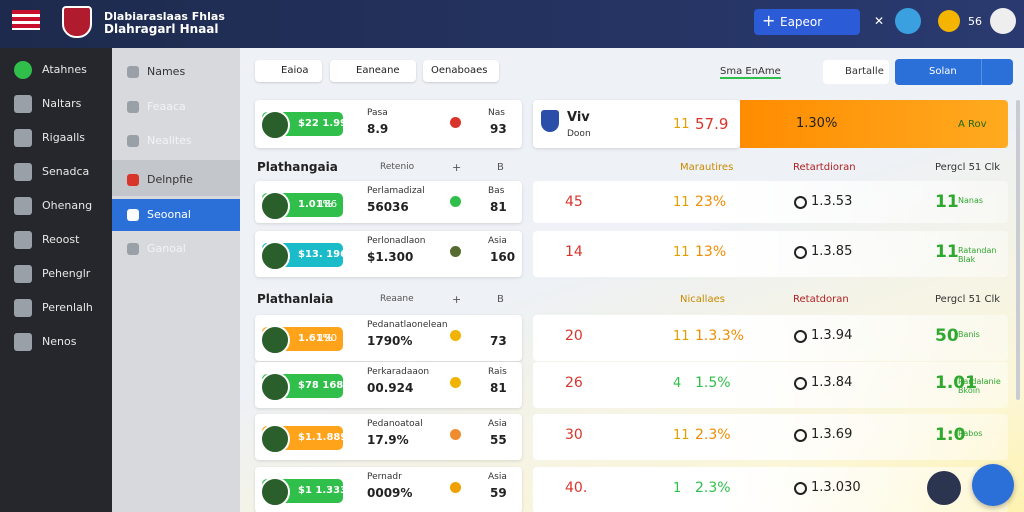  Describe the element at coordinates (395, 424) in the screenshot. I see `label: Pedanoatoal` at that location.